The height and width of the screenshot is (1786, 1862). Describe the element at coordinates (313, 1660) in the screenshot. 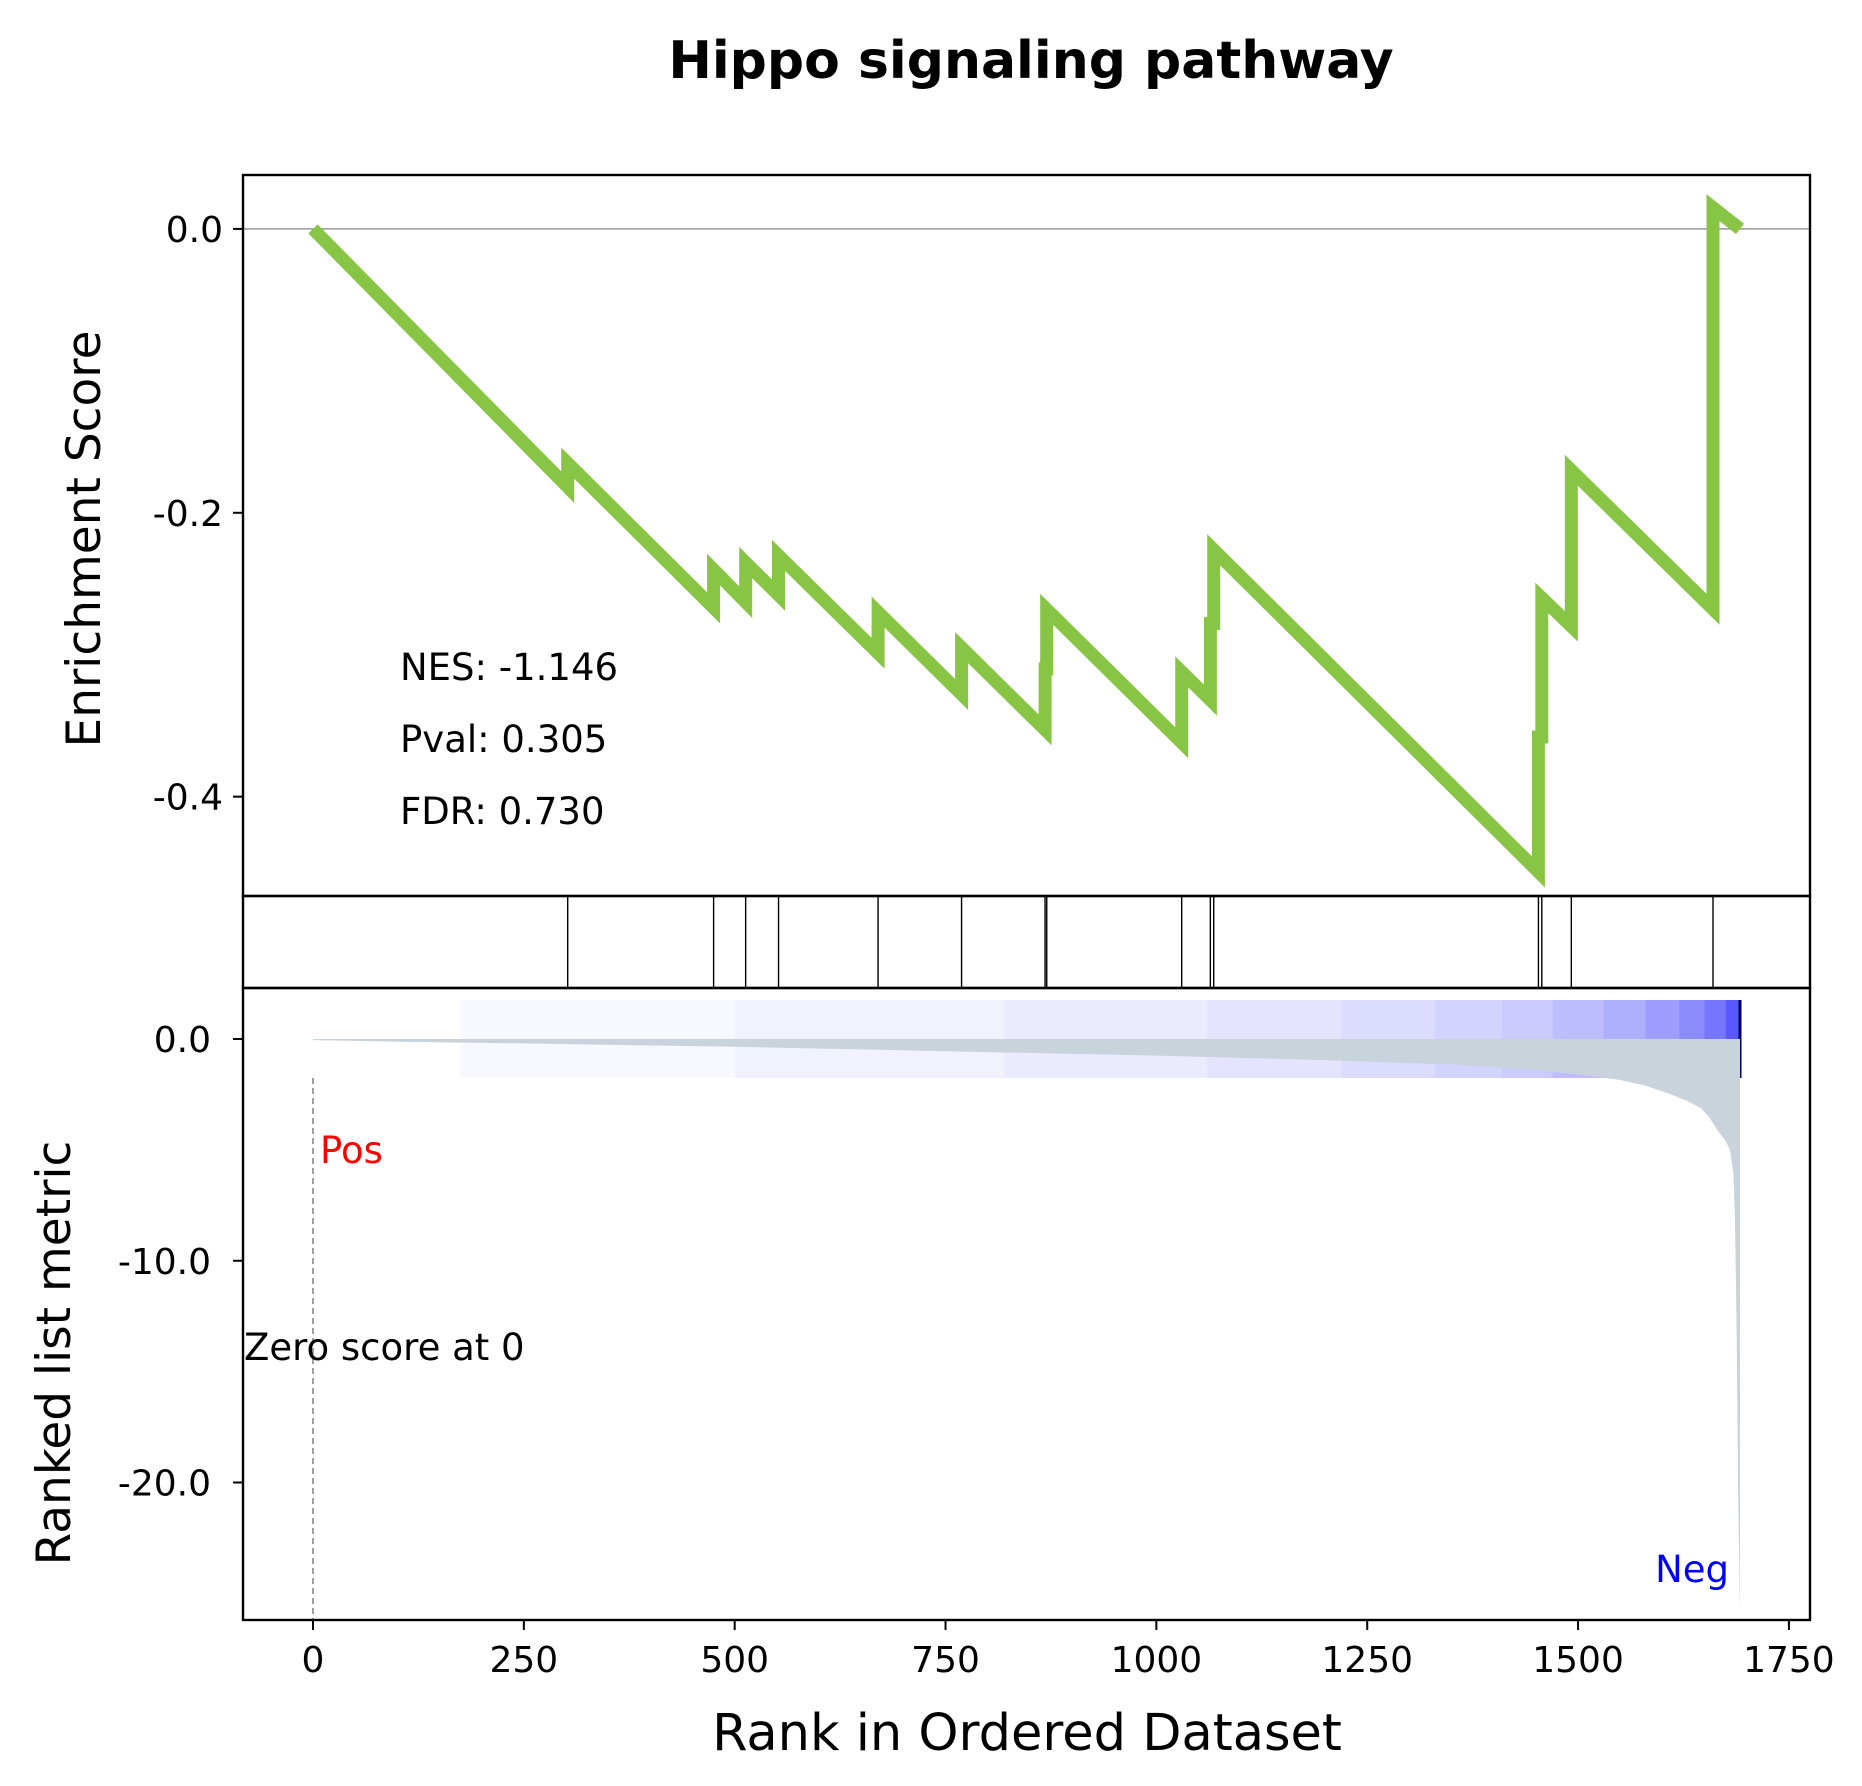

I see `x-tick-label: 0` at that location.